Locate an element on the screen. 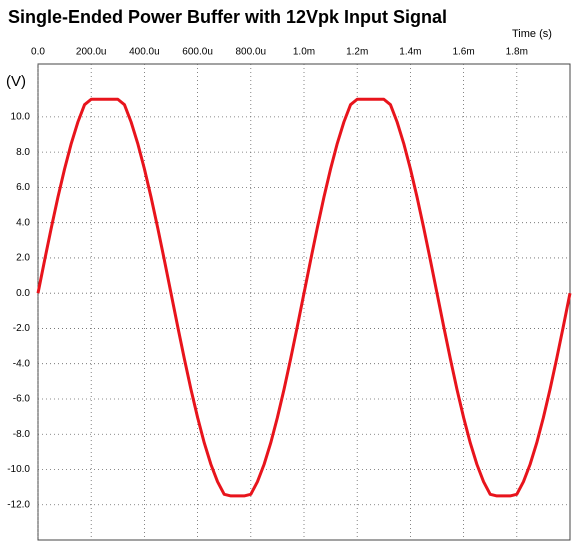 The image size is (578, 546). x-tick-label: 1.8m is located at coordinates (517, 52).